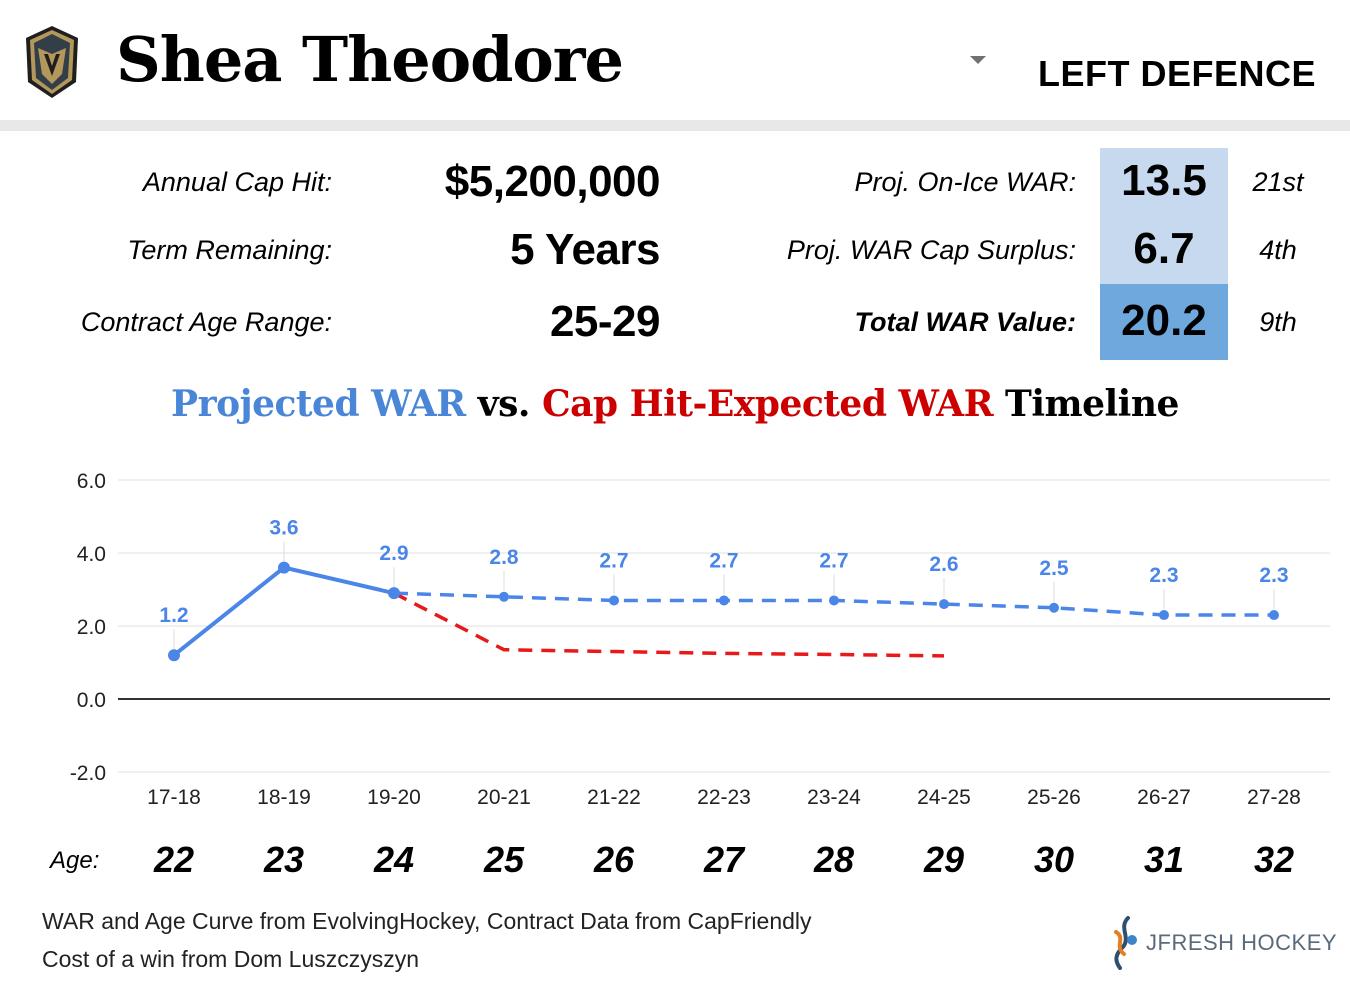 The width and height of the screenshot is (1350, 1002). Describe the element at coordinates (834, 797) in the screenshot. I see `x-tick-label: 23-24` at that location.